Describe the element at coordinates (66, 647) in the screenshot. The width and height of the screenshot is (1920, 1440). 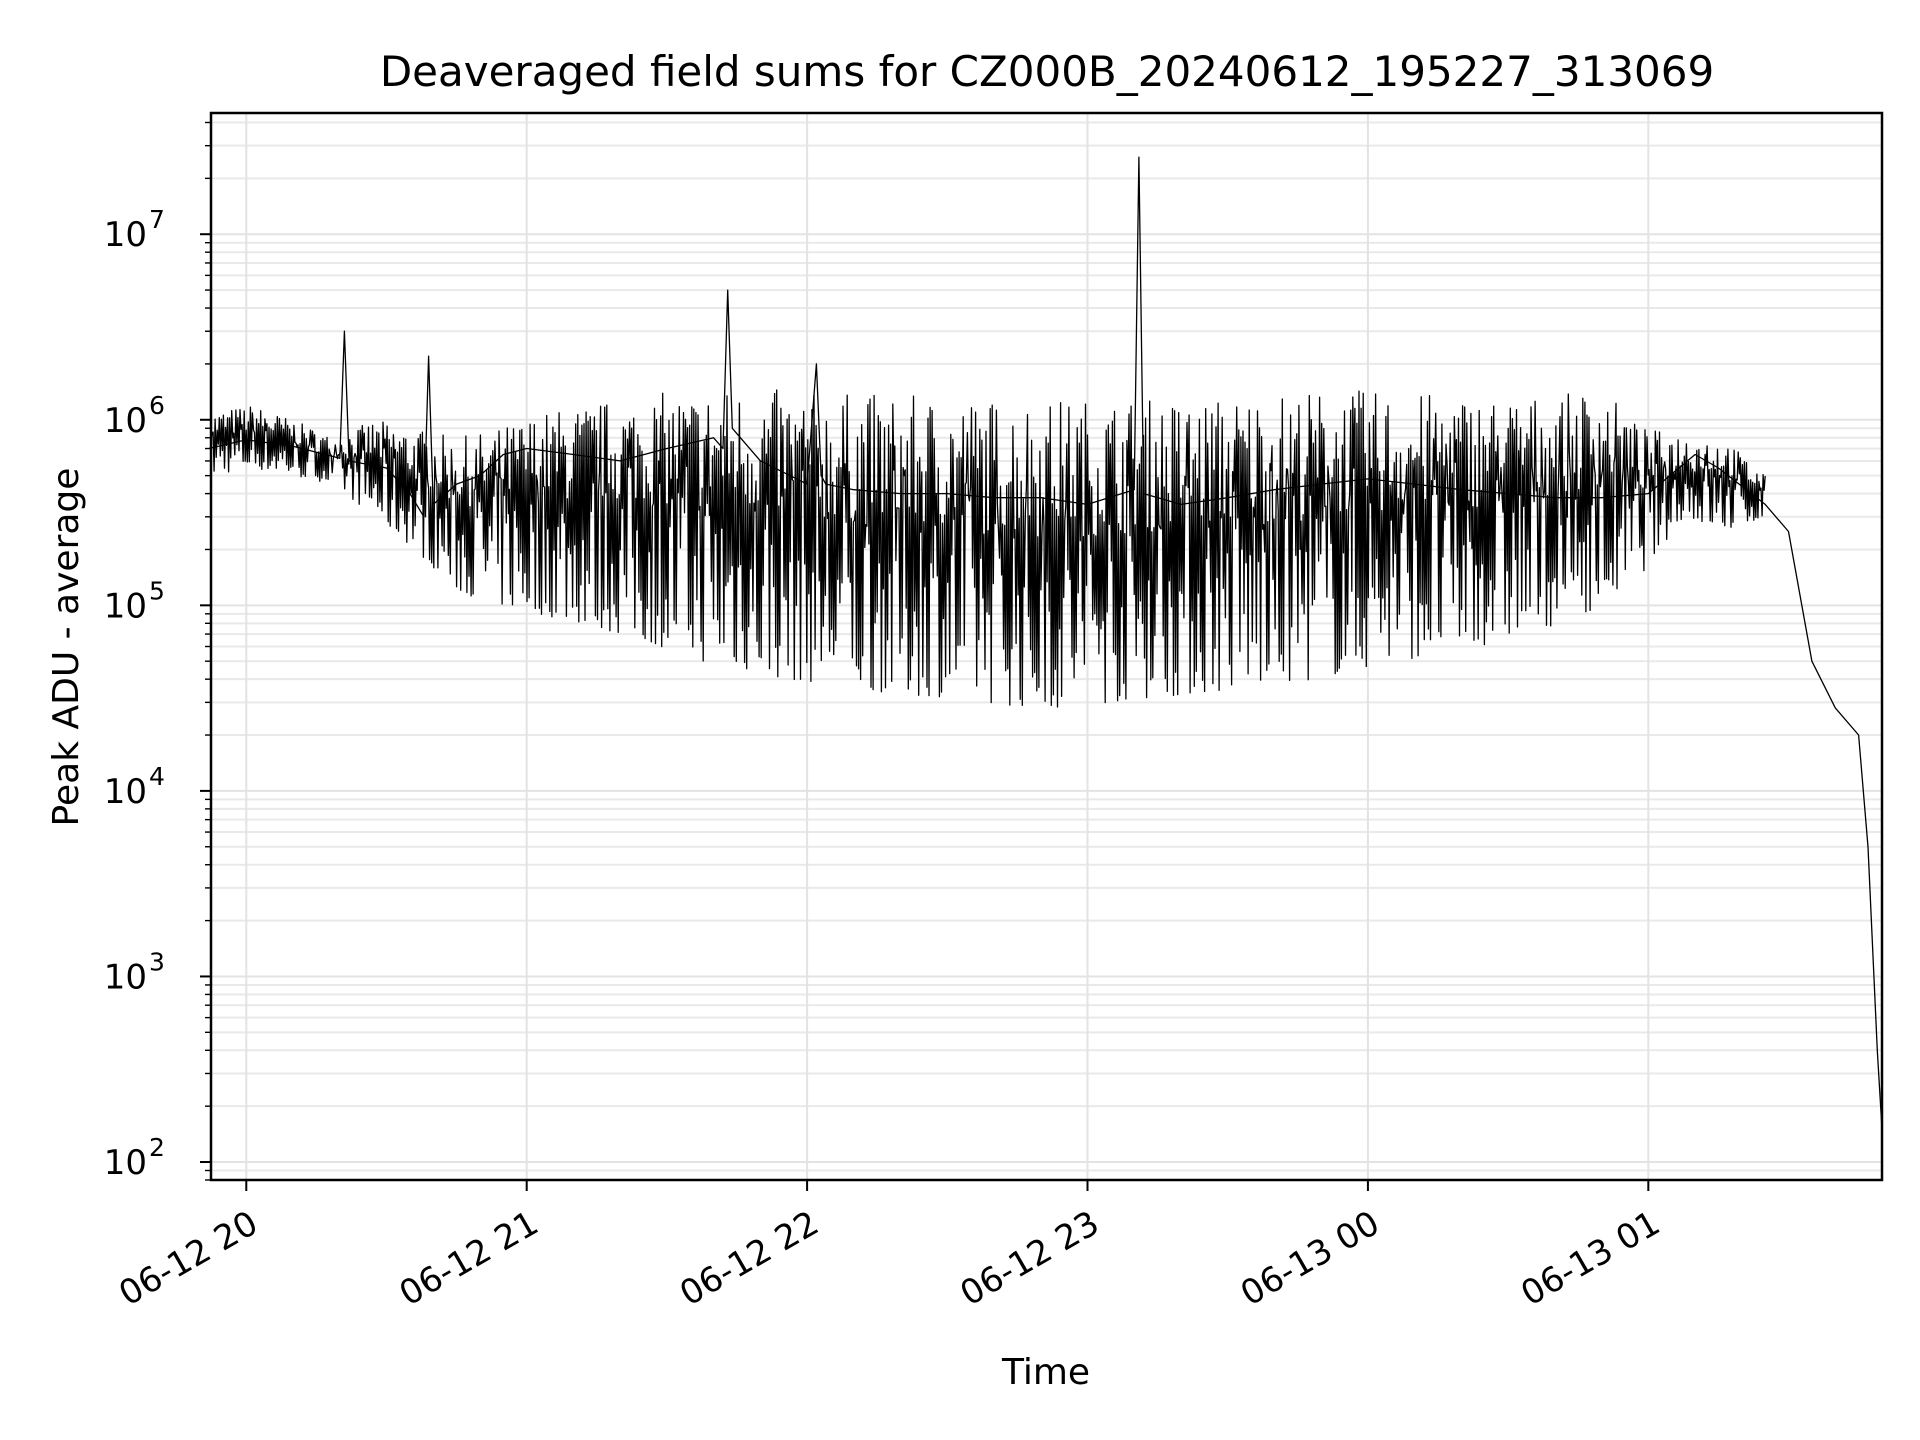
I see `y-axis-label: Peak ADU - average` at that location.